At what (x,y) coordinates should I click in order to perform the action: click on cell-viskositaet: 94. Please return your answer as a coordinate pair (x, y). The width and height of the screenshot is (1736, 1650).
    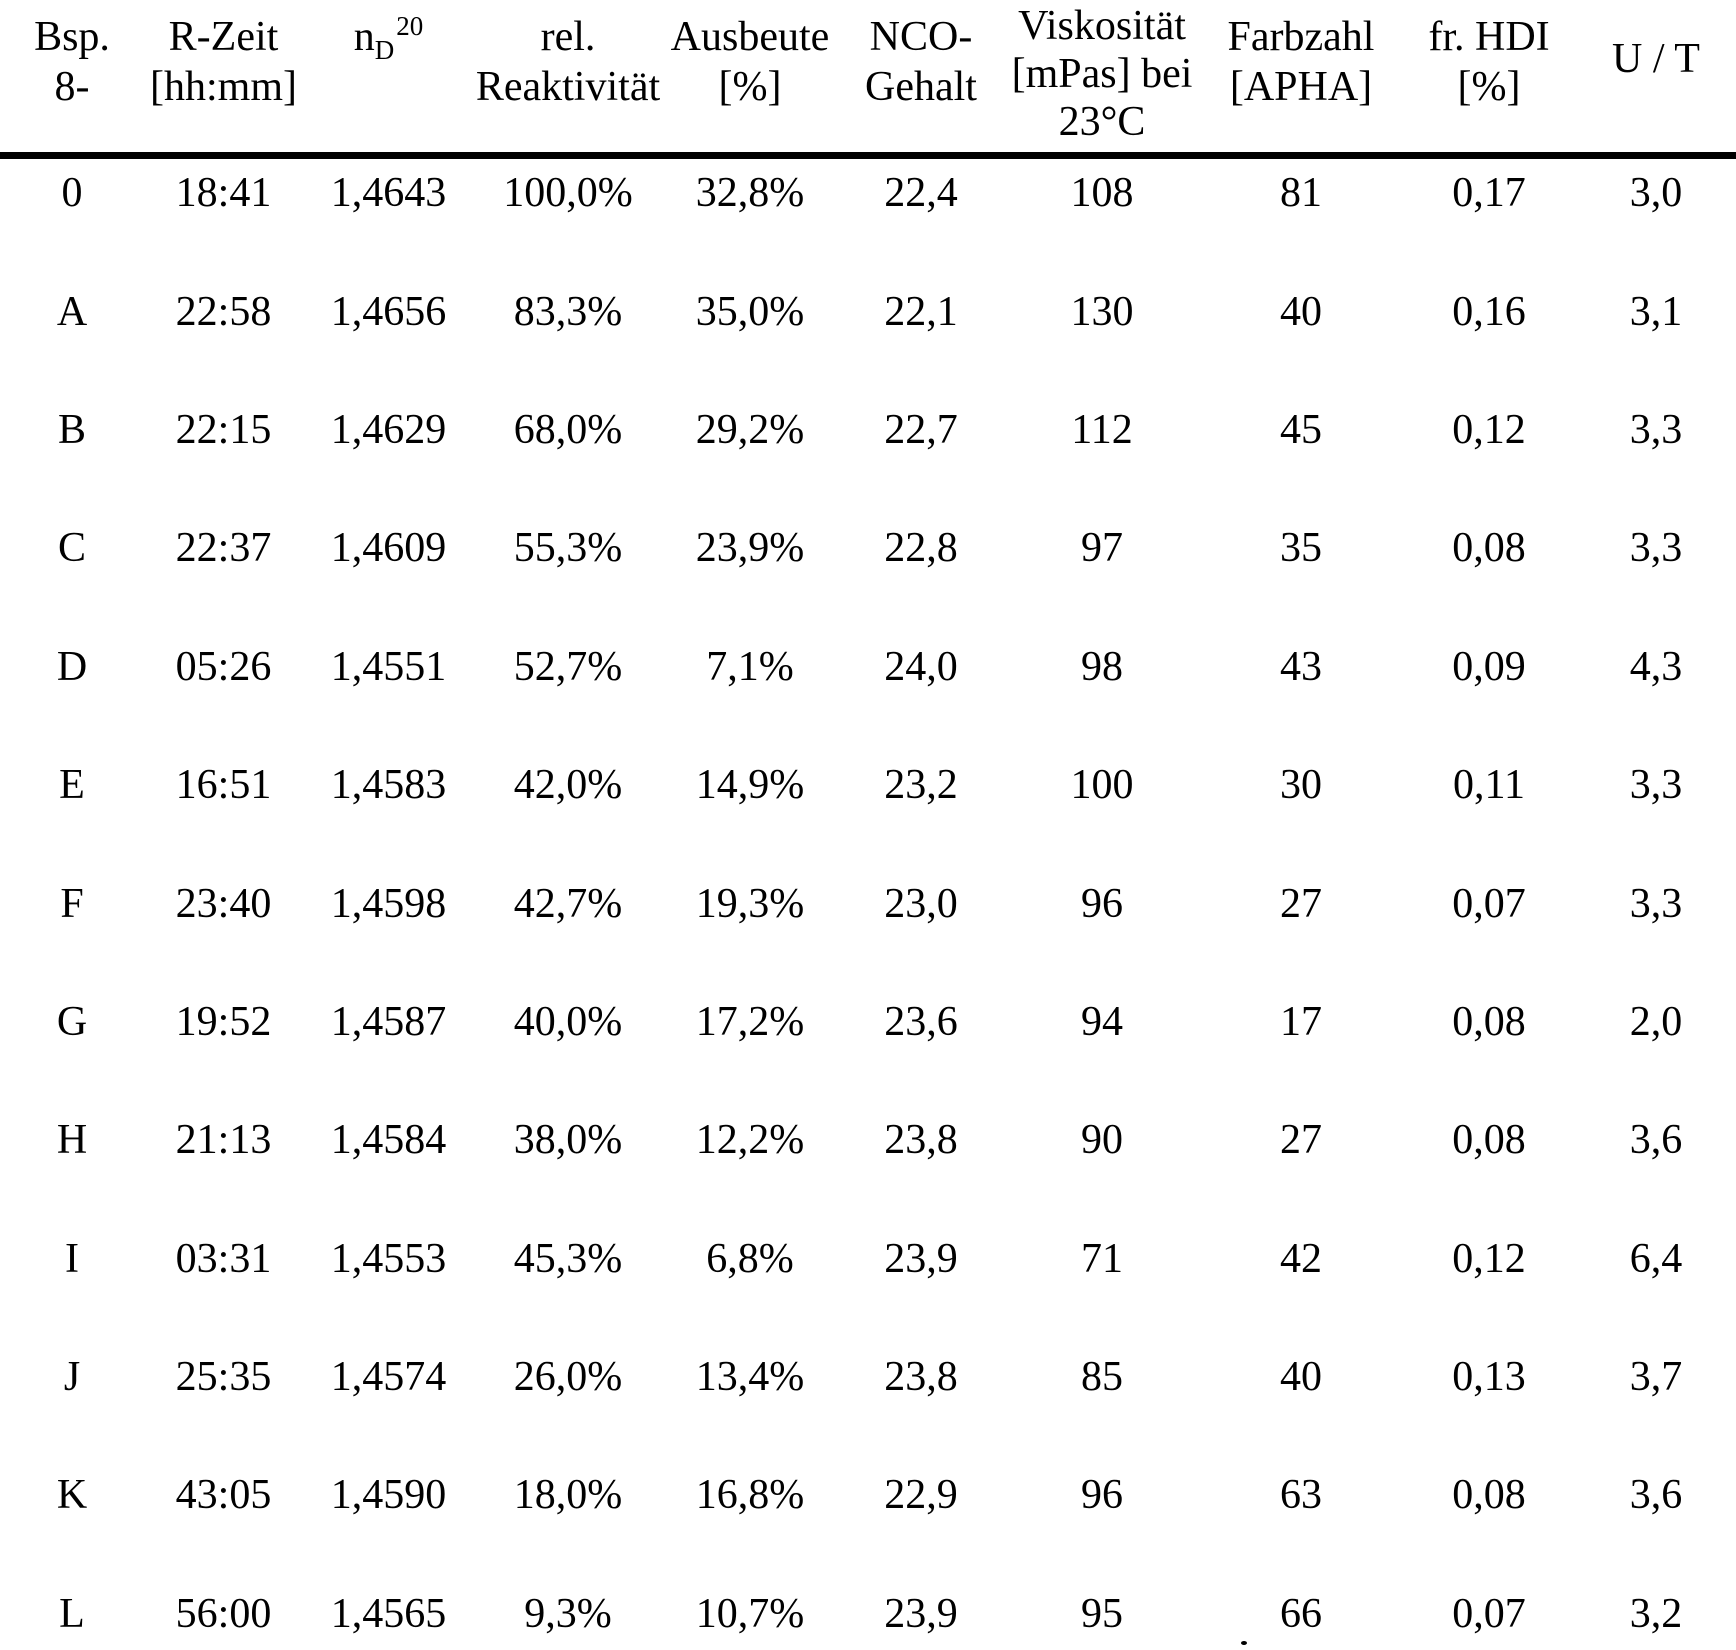
    Looking at the image, I should click on (1102, 1021).